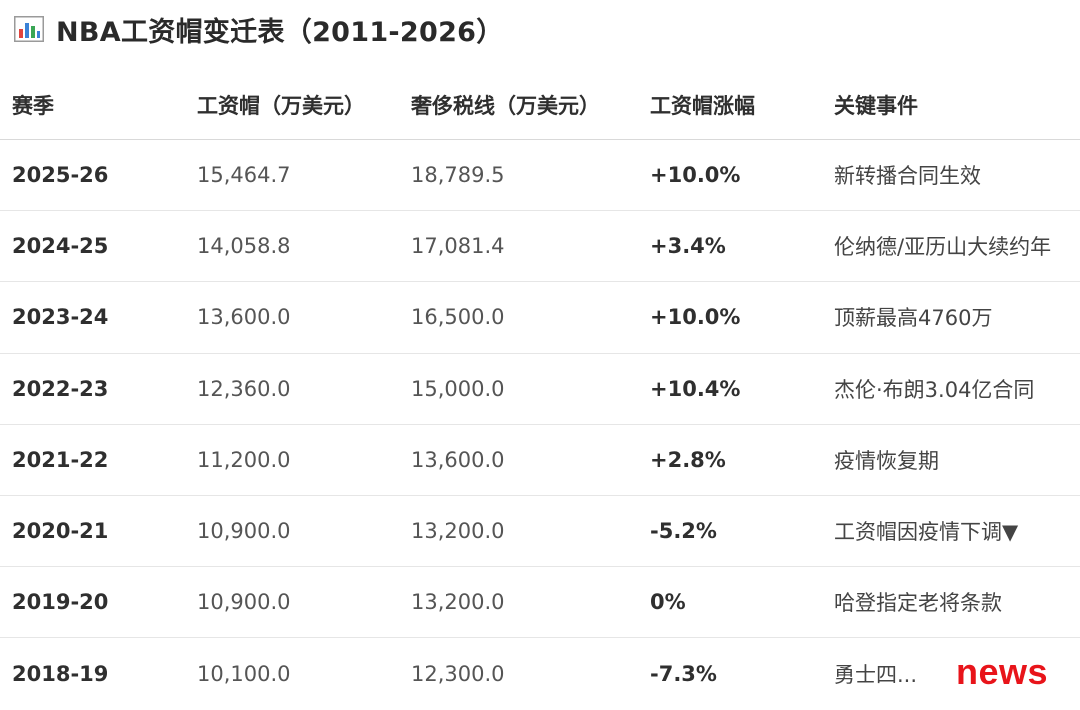 The image size is (1080, 710). Describe the element at coordinates (886, 460) in the screenshot. I see `event-cell: 疫情恢复期` at that location.